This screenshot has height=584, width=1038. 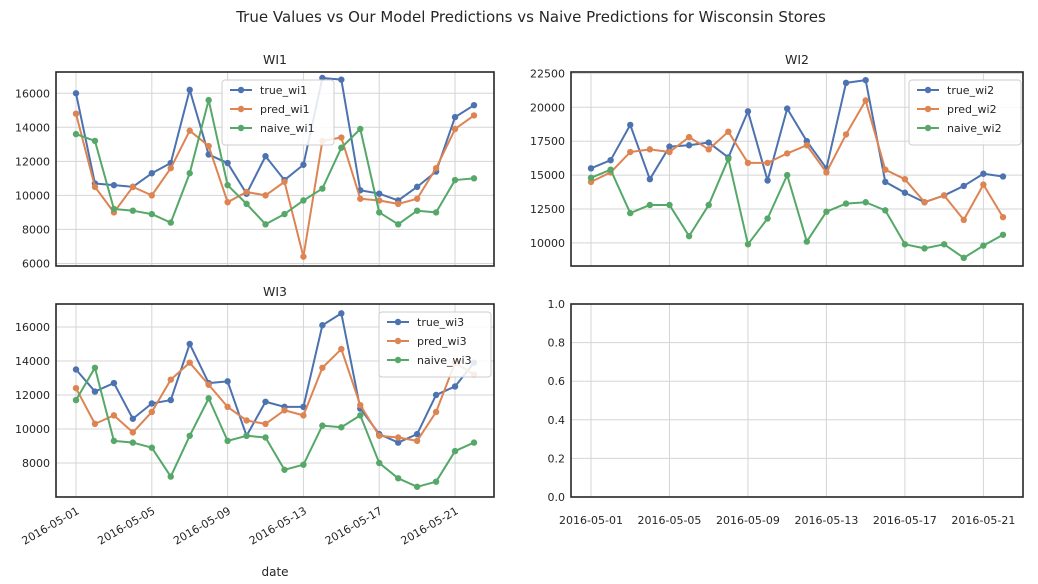 I want to click on subplot-title: WI1, so click(x=275, y=59).